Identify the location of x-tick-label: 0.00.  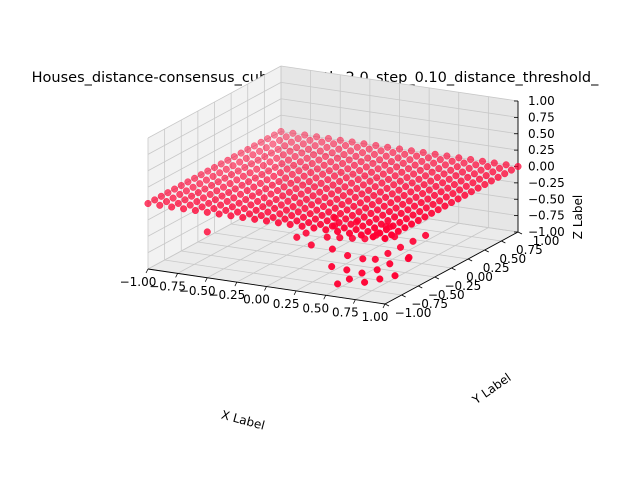
(256, 300).